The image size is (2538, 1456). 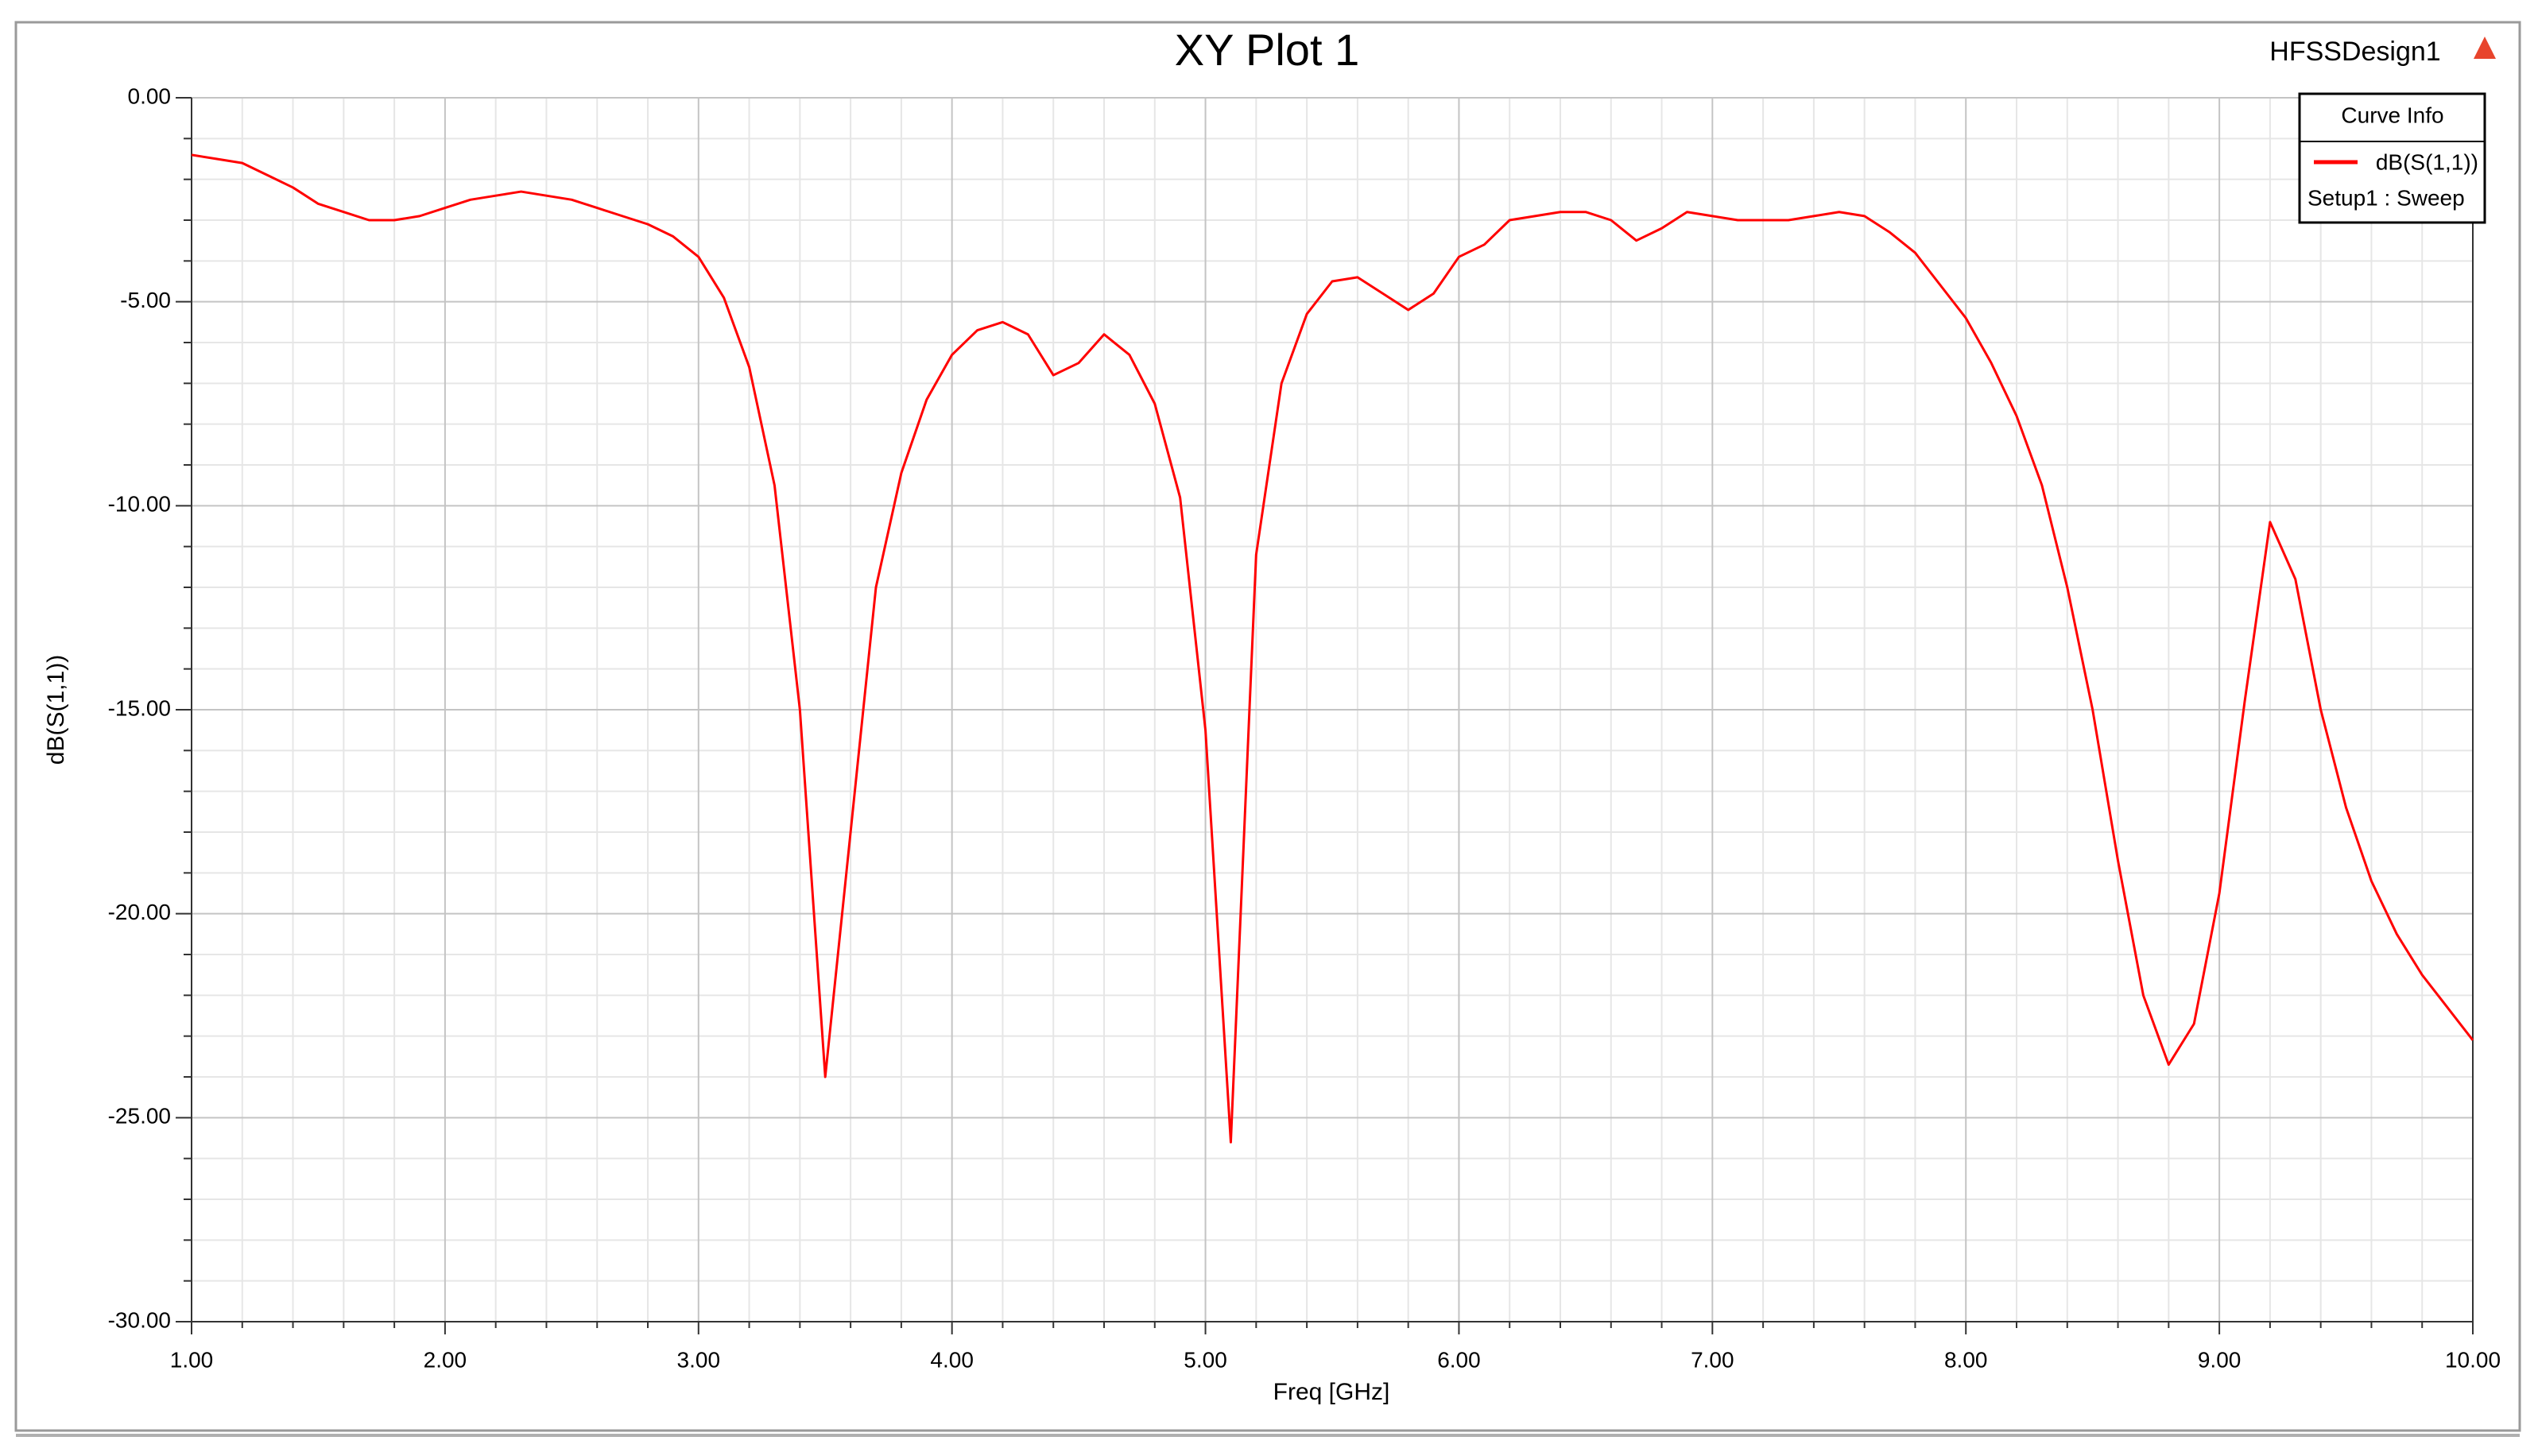 I want to click on x-tick-label: 6.00, so click(x=1459, y=1359).